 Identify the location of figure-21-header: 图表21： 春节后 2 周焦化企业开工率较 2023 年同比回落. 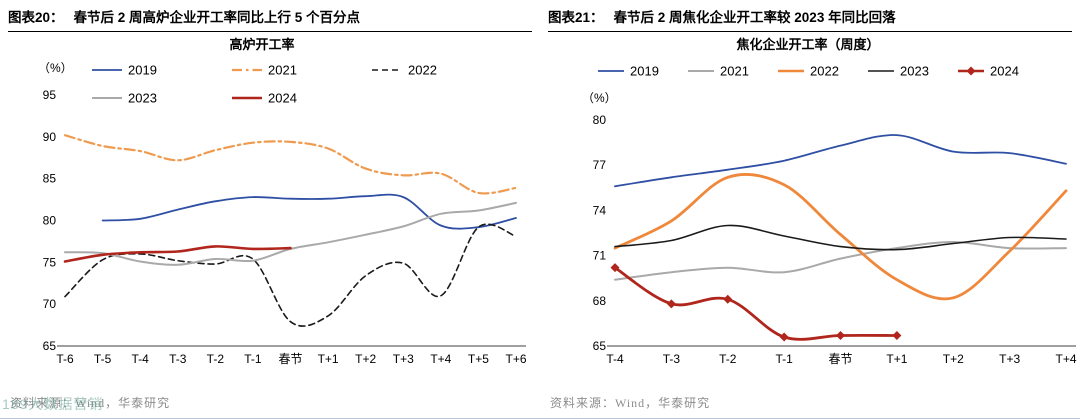
(810, 13).